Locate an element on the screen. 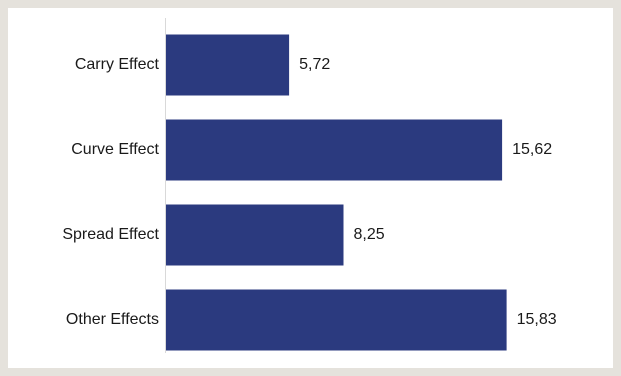 The width and height of the screenshot is (621, 376). value-label: 5,72 is located at coordinates (314, 64).